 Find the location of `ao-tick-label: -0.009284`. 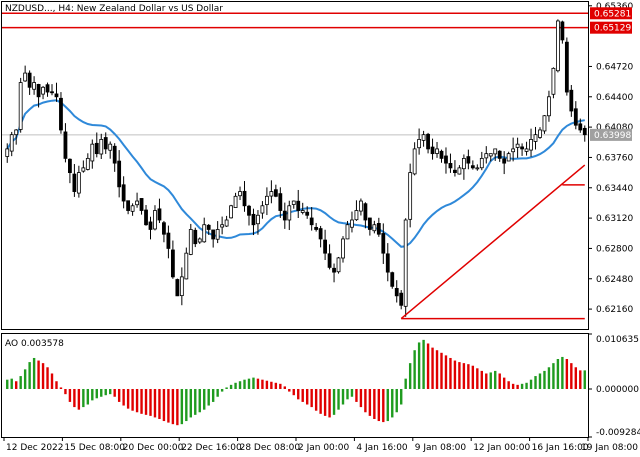

ao-tick-label: -0.009284 is located at coordinates (618, 433).